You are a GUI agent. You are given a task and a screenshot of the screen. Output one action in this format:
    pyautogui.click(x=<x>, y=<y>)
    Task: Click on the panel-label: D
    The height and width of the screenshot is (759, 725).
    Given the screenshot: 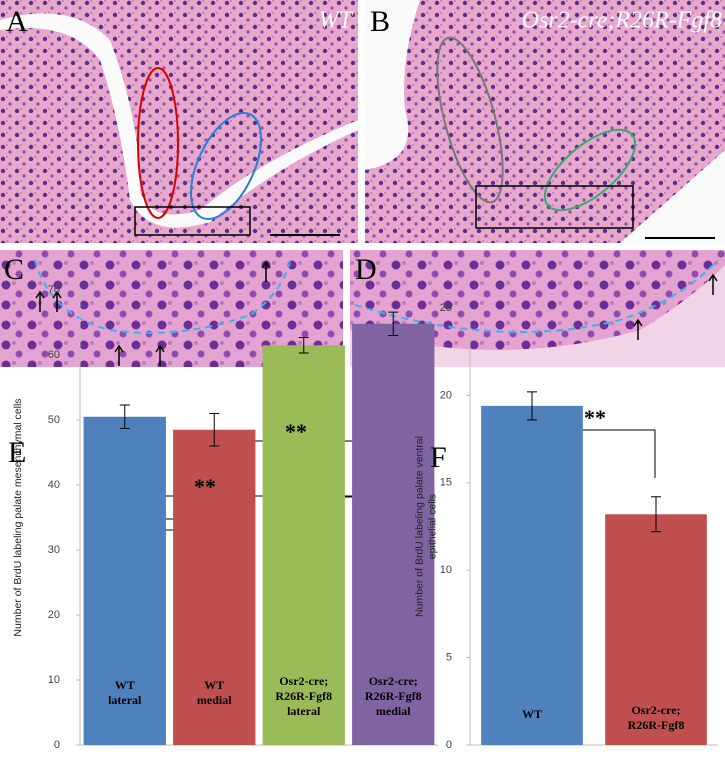 What is the action you would take?
    pyautogui.click(x=366, y=269)
    